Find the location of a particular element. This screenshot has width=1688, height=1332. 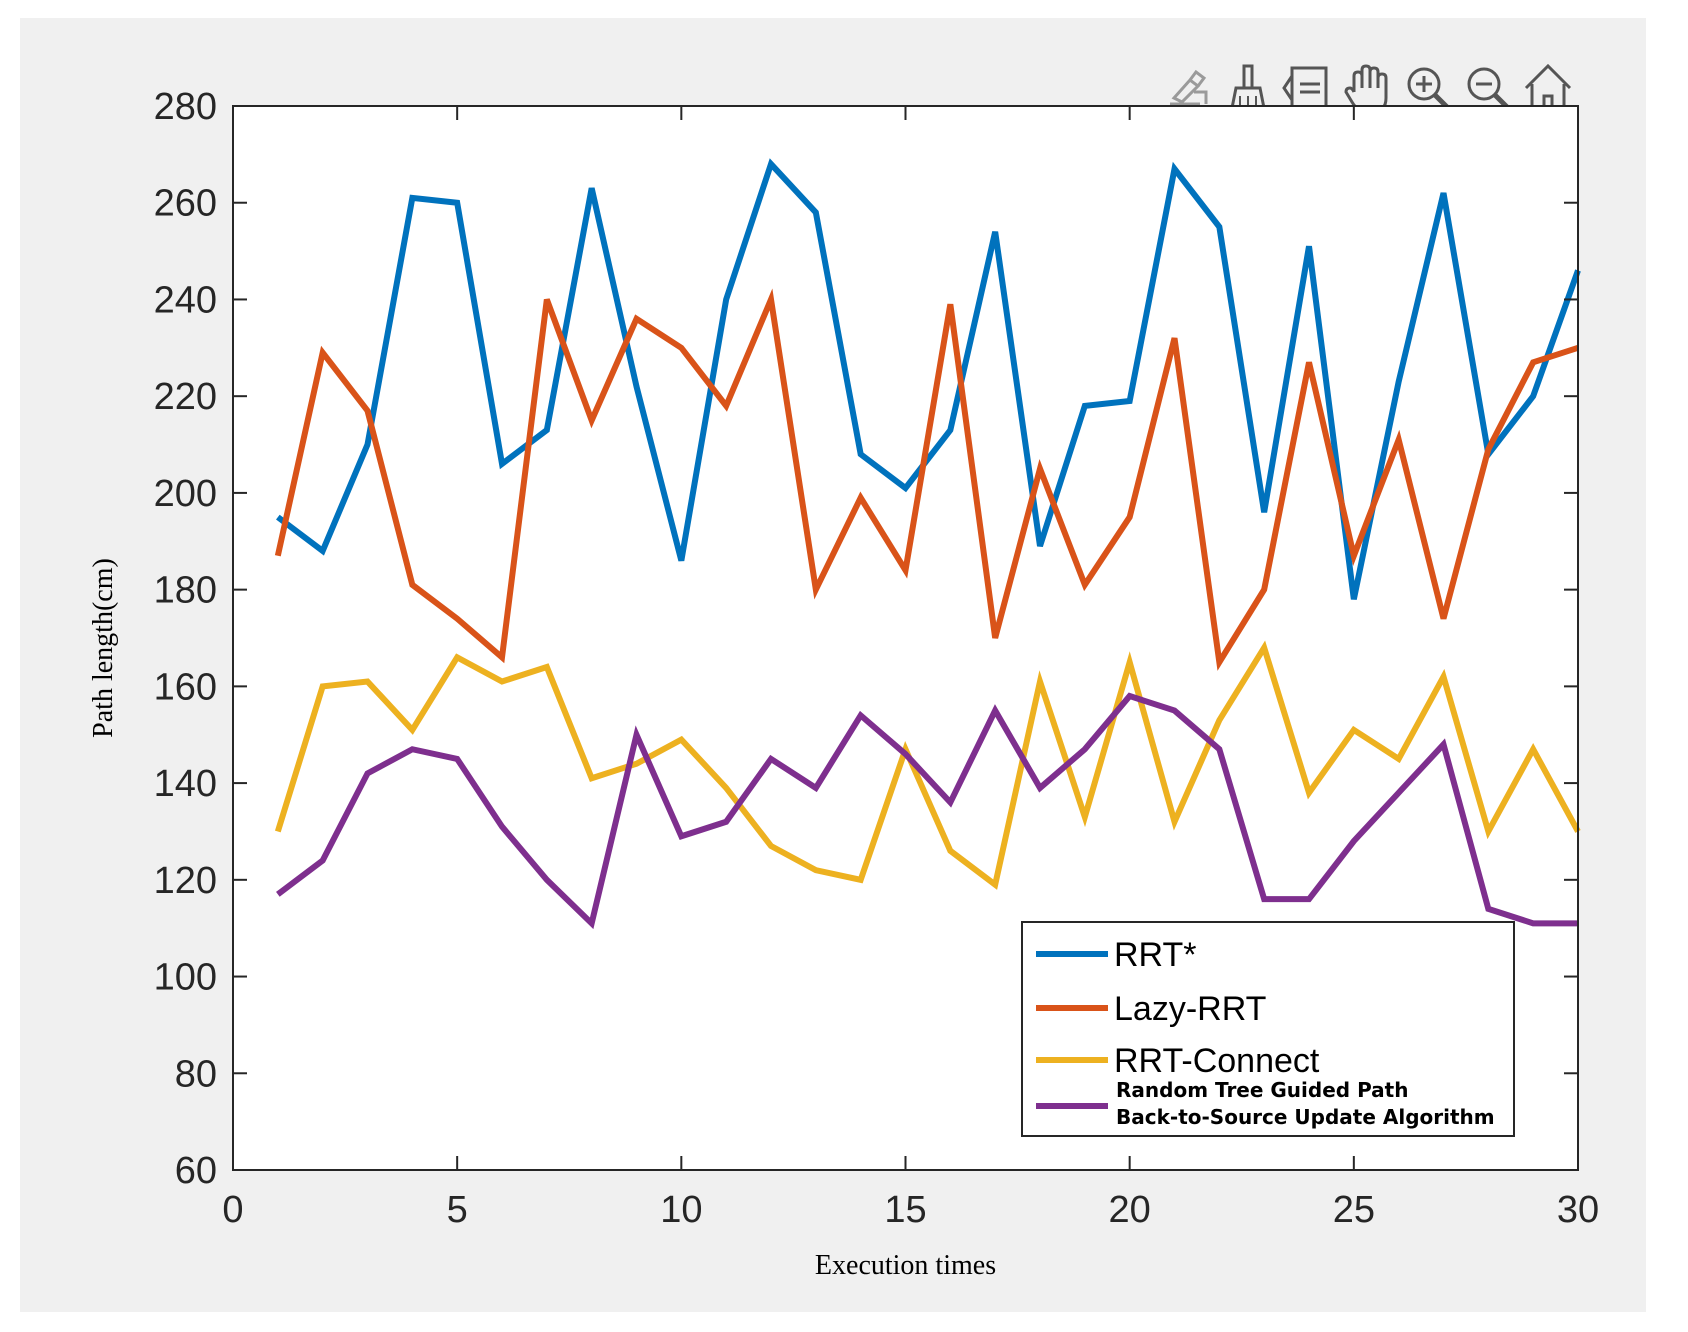

x-tick-label: 10 is located at coordinates (681, 1210).